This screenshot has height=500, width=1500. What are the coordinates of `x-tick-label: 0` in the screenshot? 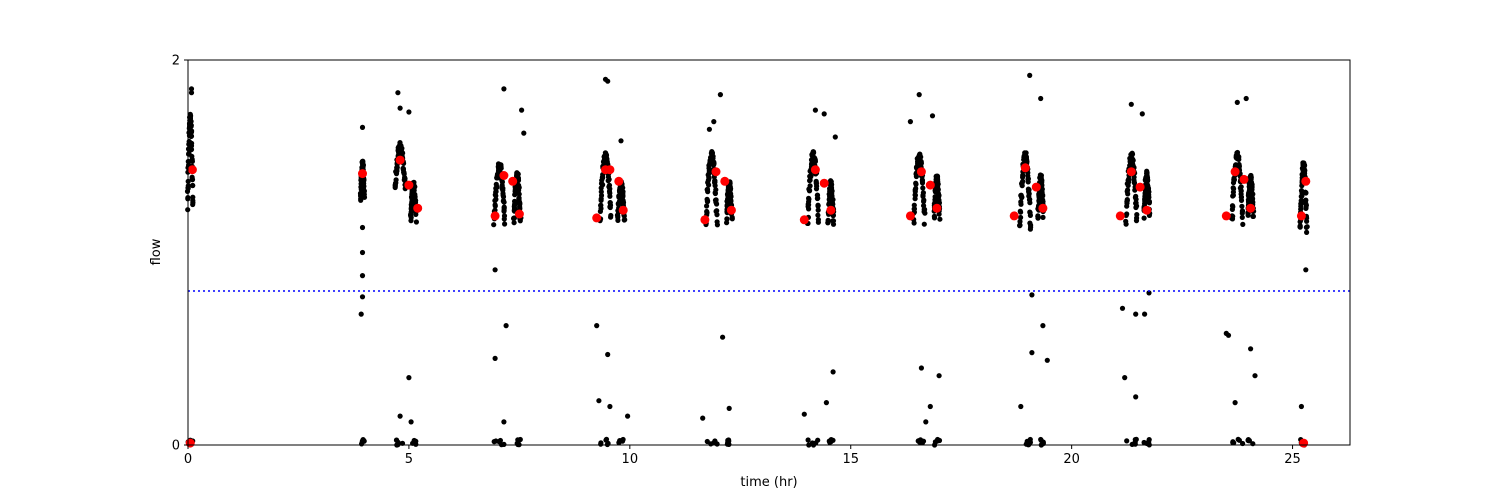 It's located at (188, 459).